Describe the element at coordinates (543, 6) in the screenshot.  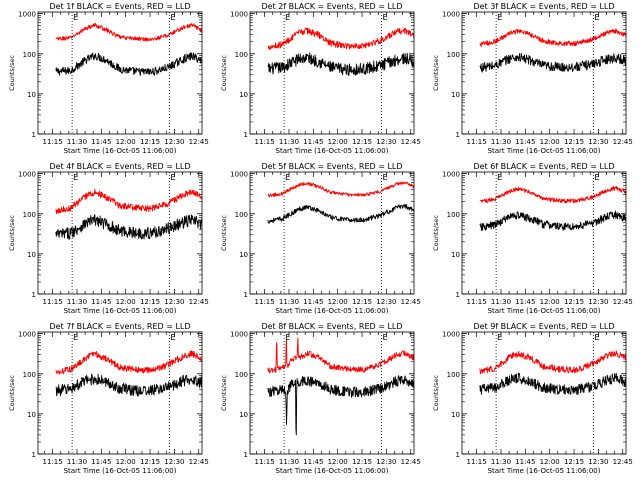
I see `panel-title: Det 3f BLACK = Events, RED = LLD` at that location.